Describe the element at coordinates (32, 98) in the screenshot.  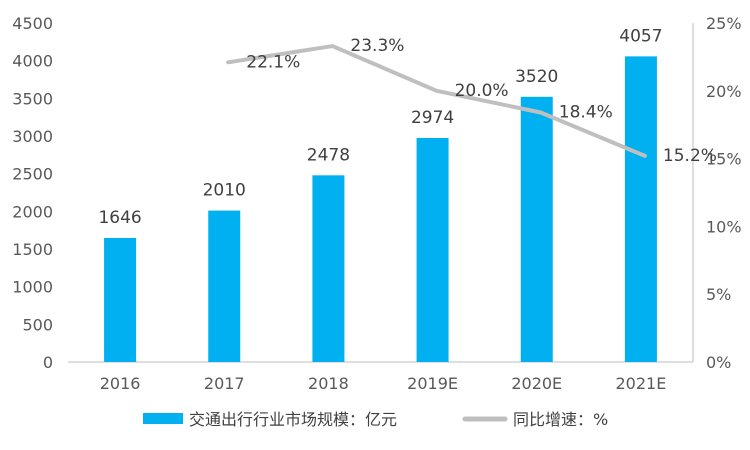
I see `left-tick-label: 3500` at that location.